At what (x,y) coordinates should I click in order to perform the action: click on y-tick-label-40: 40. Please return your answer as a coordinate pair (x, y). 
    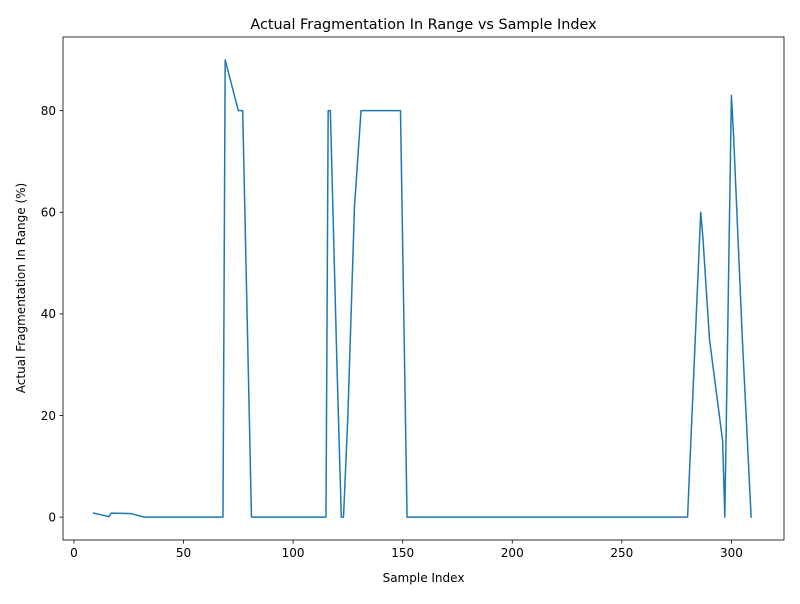
    Looking at the image, I should click on (48, 314).